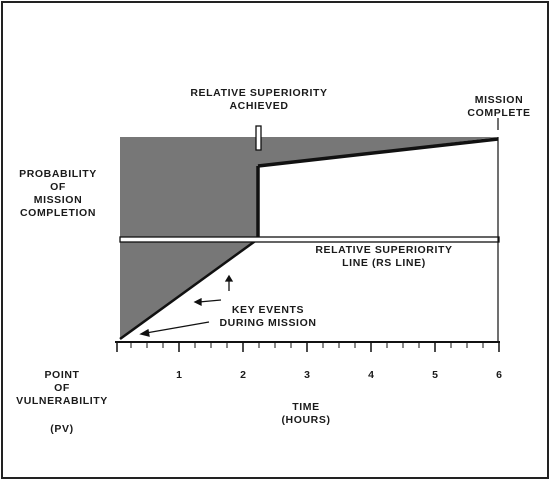  I want to click on rs-achieved-marker, so click(258, 138).